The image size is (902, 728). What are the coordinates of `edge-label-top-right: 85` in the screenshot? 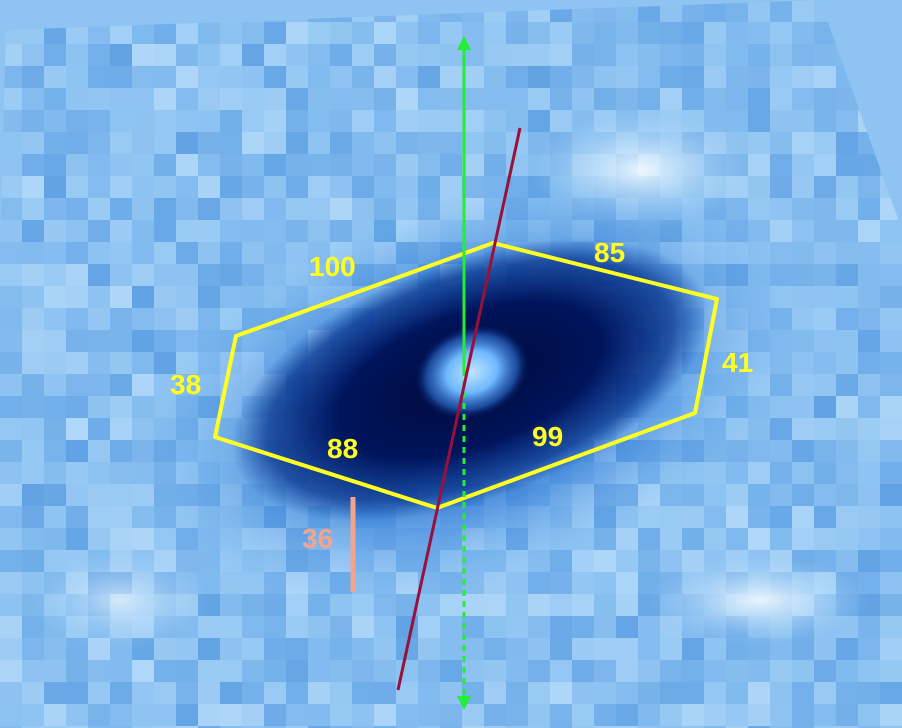 It's located at (609, 252).